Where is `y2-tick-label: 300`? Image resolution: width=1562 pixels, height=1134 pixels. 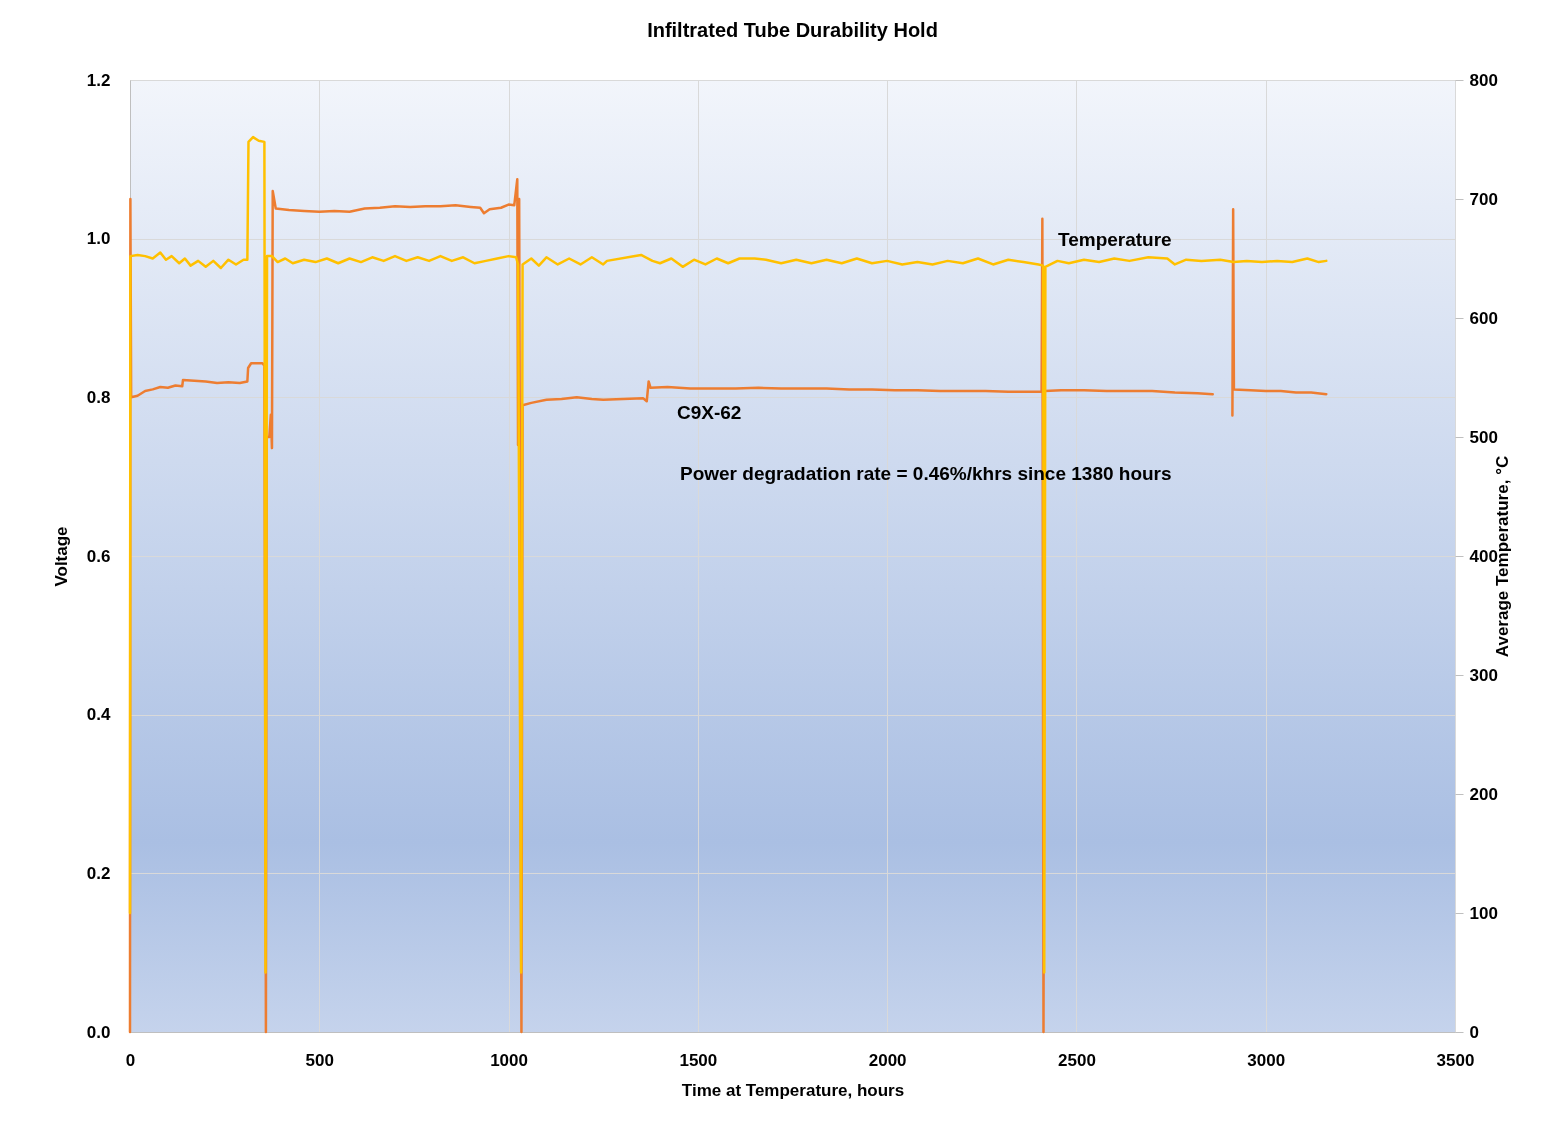
y2-tick-label: 300 is located at coordinates (1483, 675).